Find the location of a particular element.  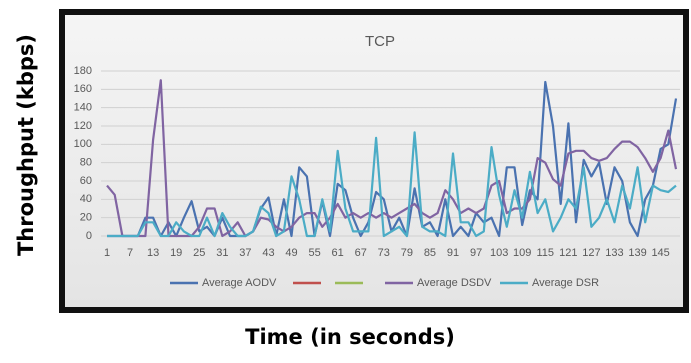

x-tick-label: 115 is located at coordinates (546, 253).